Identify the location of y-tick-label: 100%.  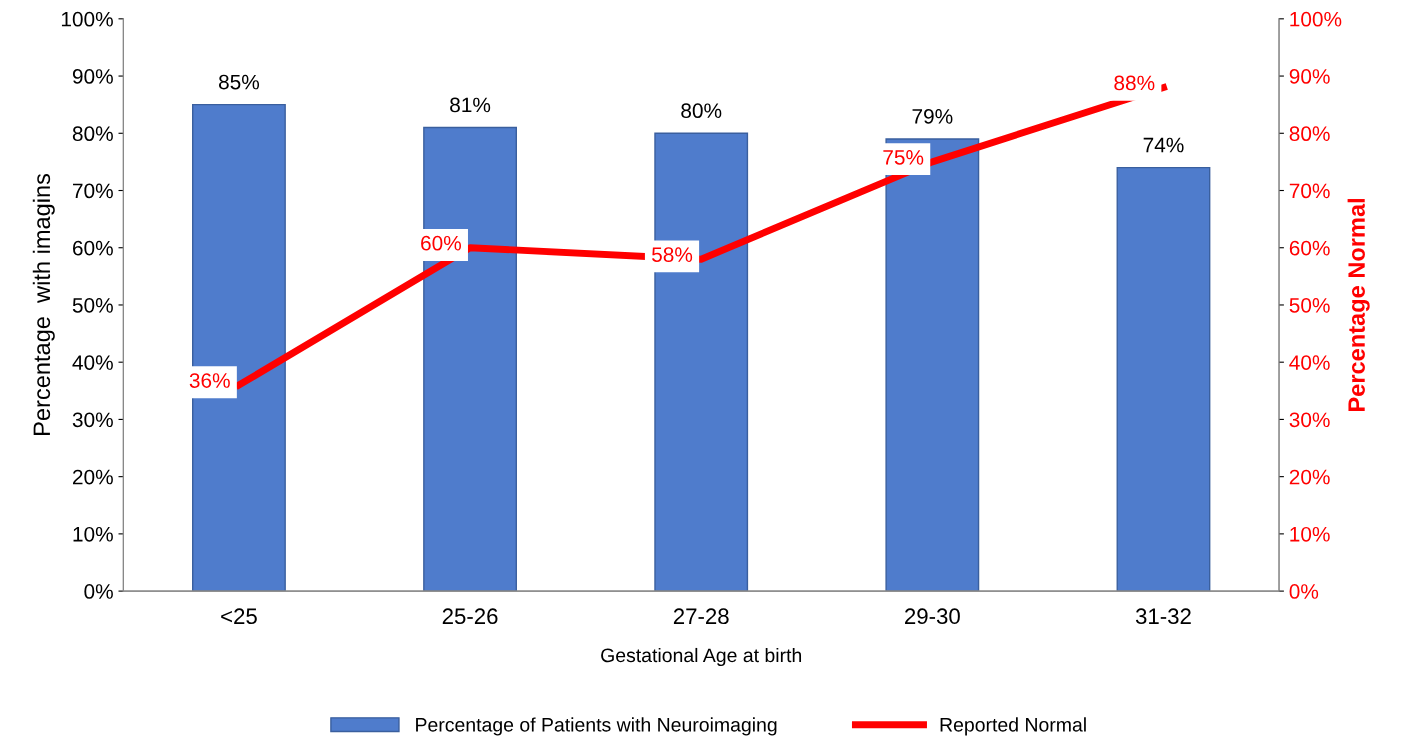
(87, 19).